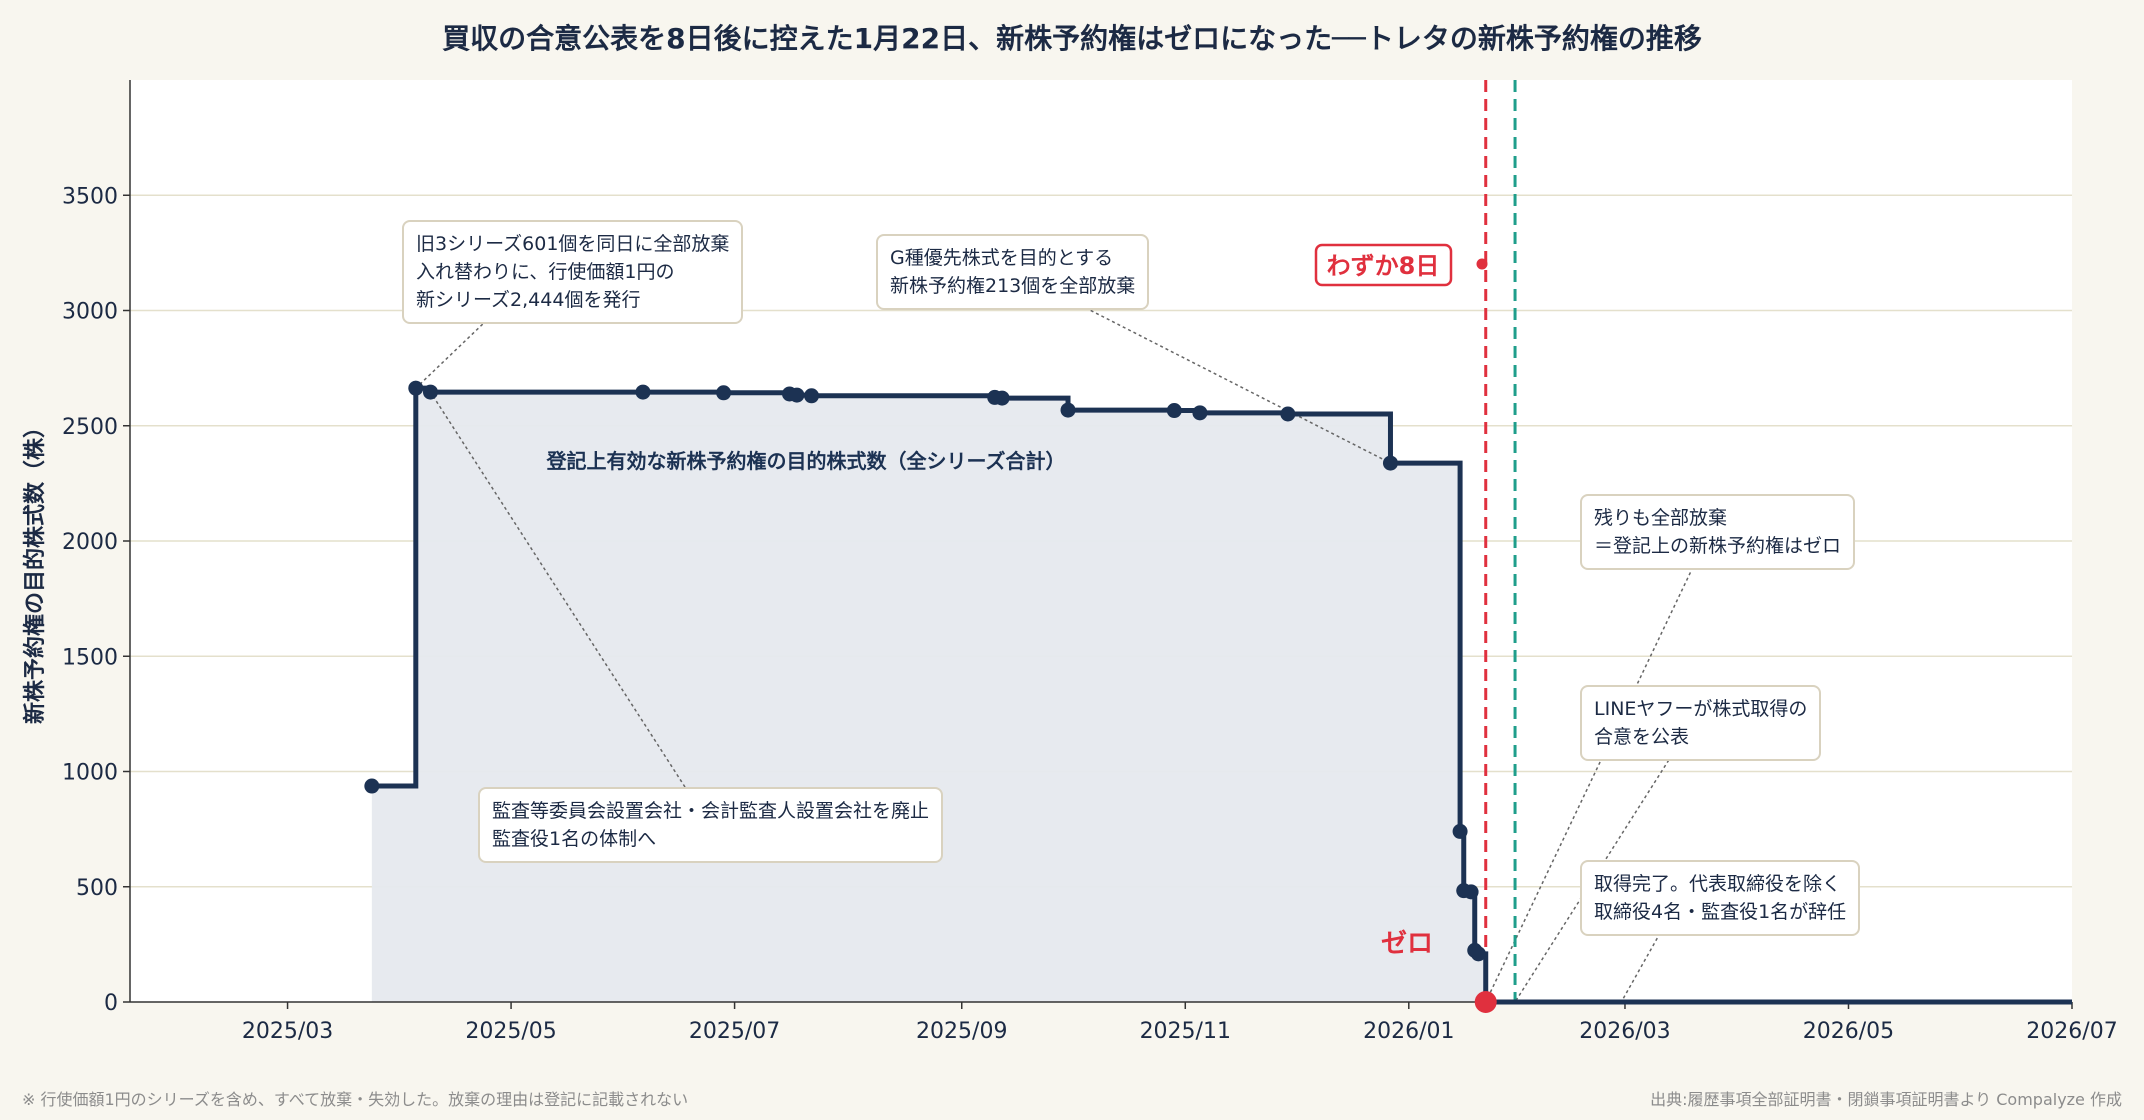 The width and height of the screenshot is (2144, 1120). I want to click on series-label: 登記上有効な新株予約権の目的株式数（全シリーズ合計）, so click(806, 461).